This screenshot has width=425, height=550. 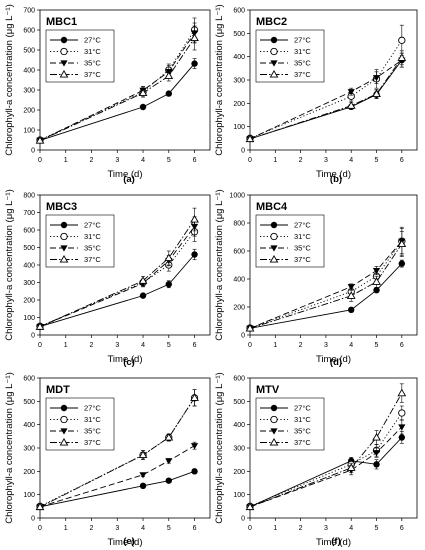 What do you see at coordinates (243, 151) in the screenshot?
I see `y-tick-label: 0` at bounding box center [243, 151].